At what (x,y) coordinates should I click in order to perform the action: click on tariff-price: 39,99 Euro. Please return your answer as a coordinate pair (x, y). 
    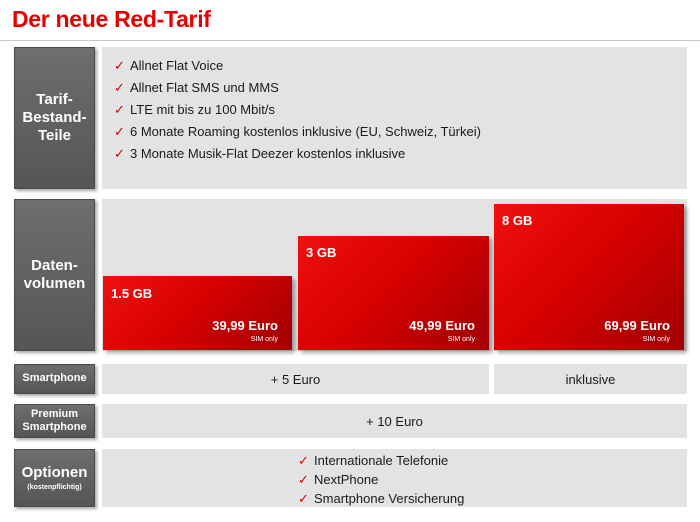
    Looking at the image, I should click on (245, 325).